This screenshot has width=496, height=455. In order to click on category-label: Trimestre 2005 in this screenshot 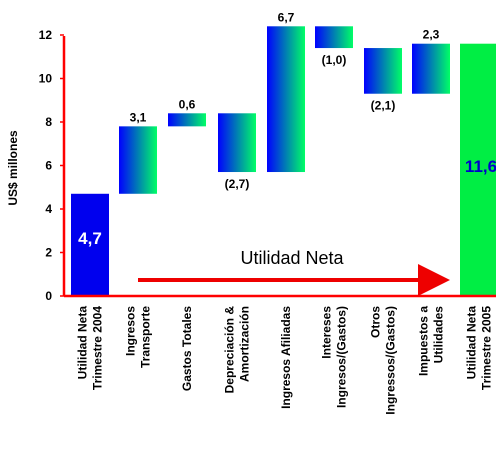, I will do `click(487, 348)`.